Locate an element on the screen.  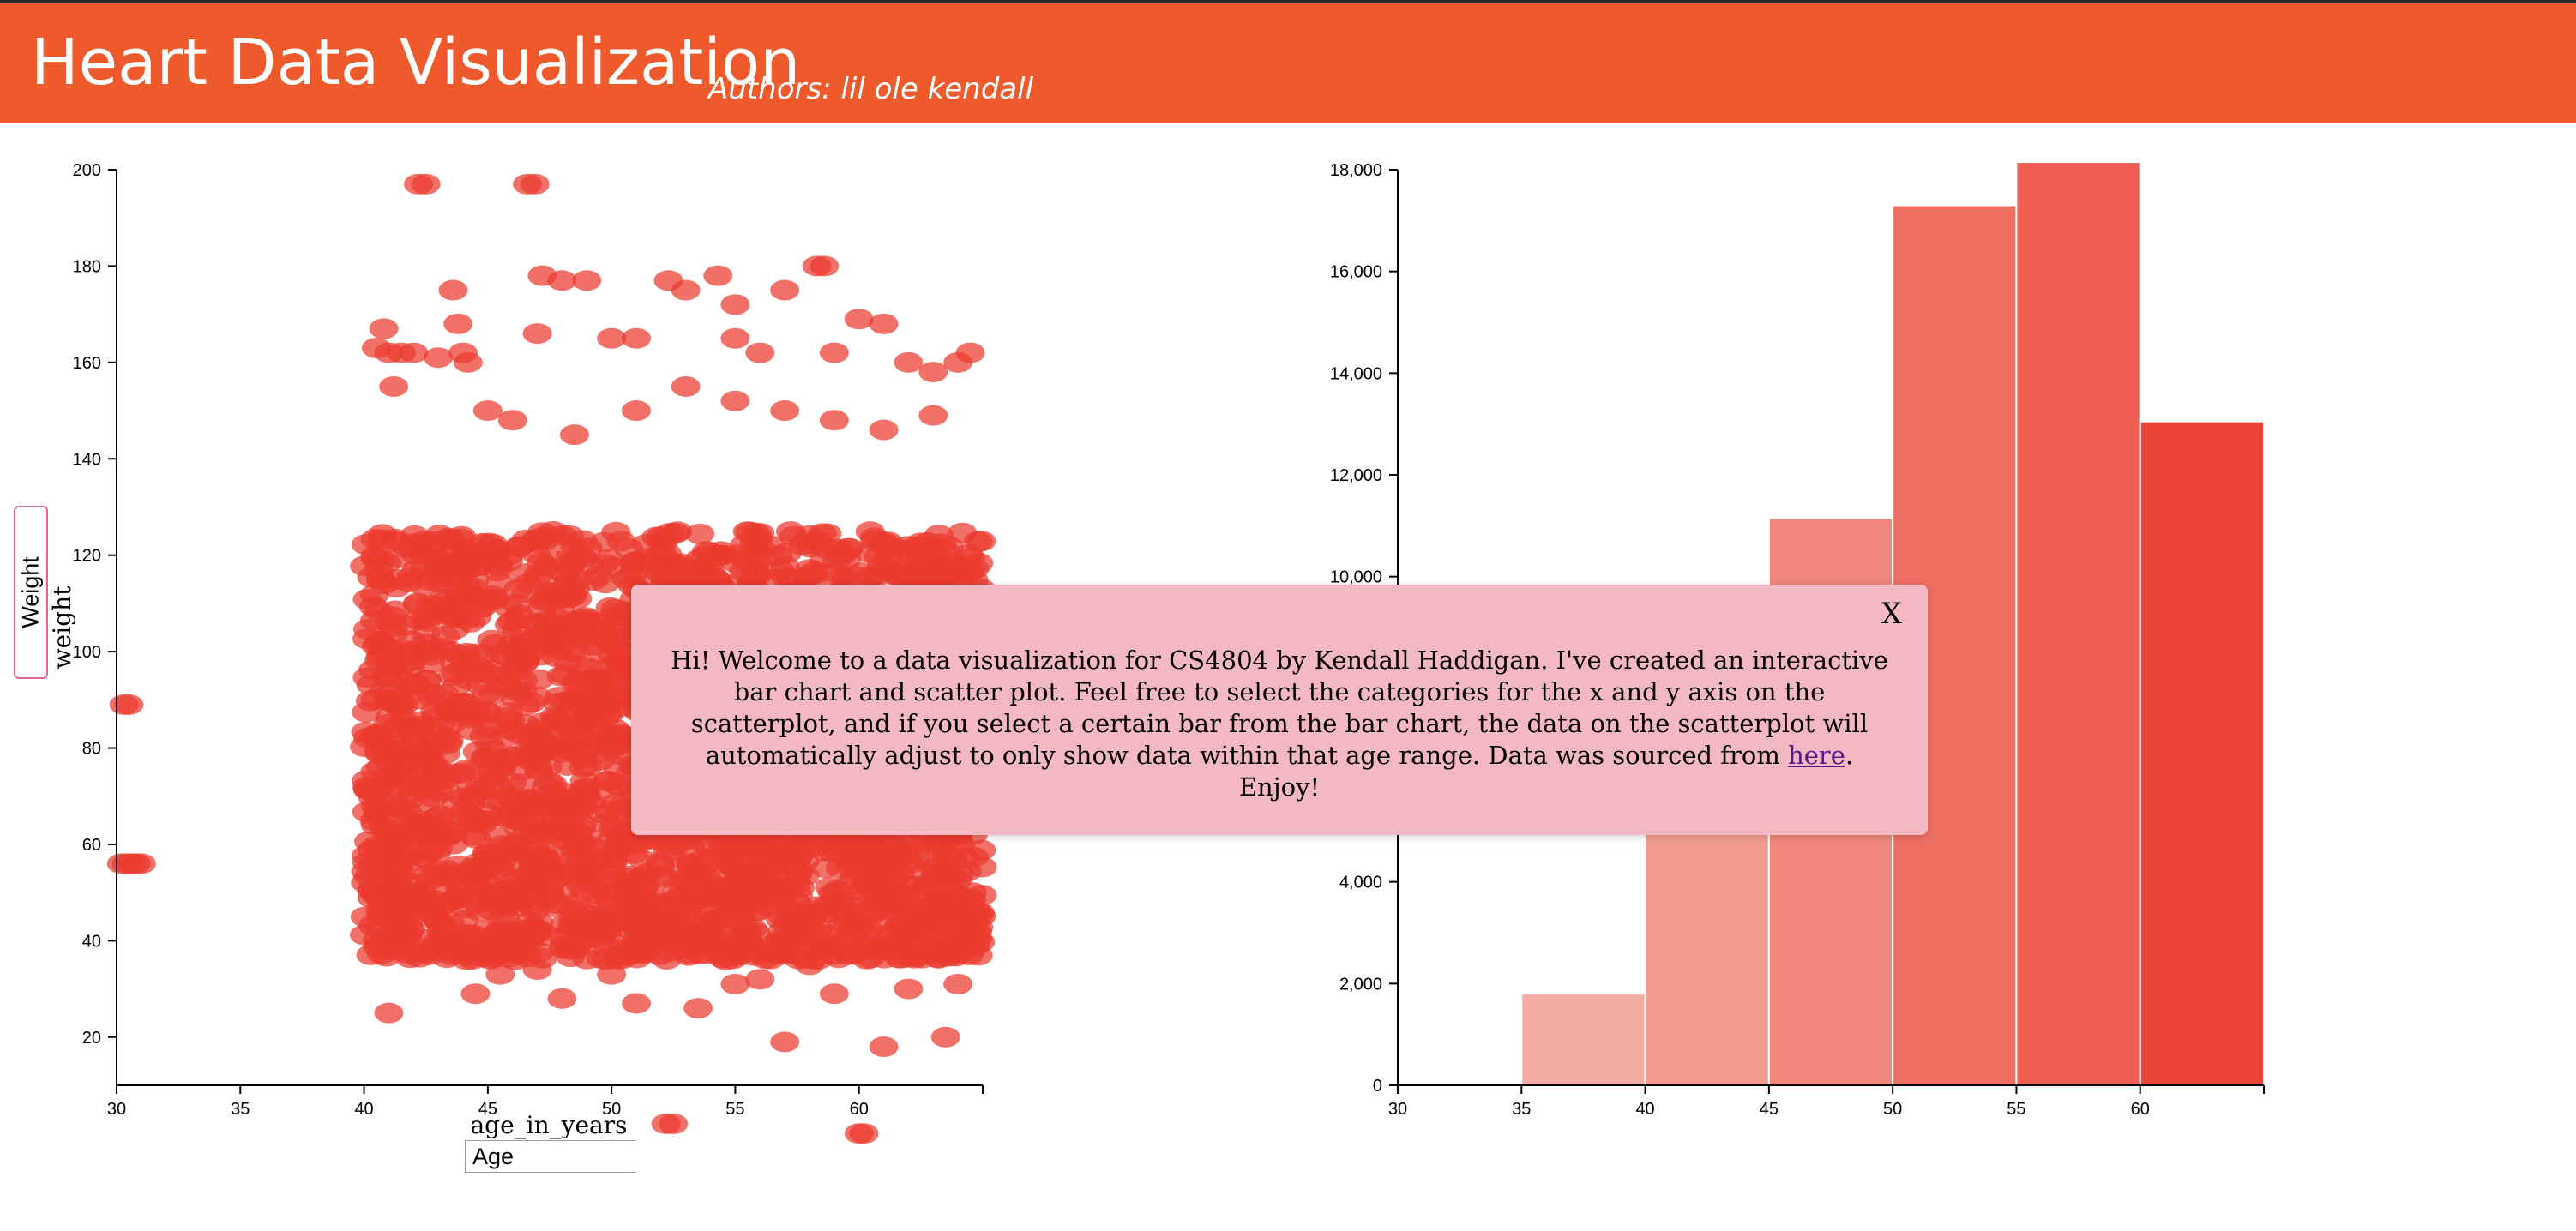
bar-y-tick-label: 18,000 is located at coordinates (1356, 170).